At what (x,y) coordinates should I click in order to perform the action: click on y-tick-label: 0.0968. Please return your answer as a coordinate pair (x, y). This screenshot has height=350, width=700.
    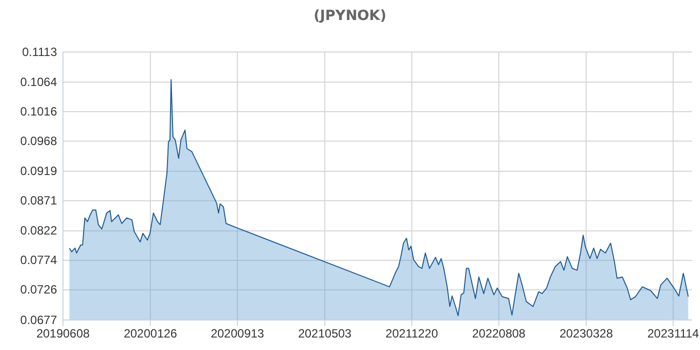
    Looking at the image, I should click on (39, 141).